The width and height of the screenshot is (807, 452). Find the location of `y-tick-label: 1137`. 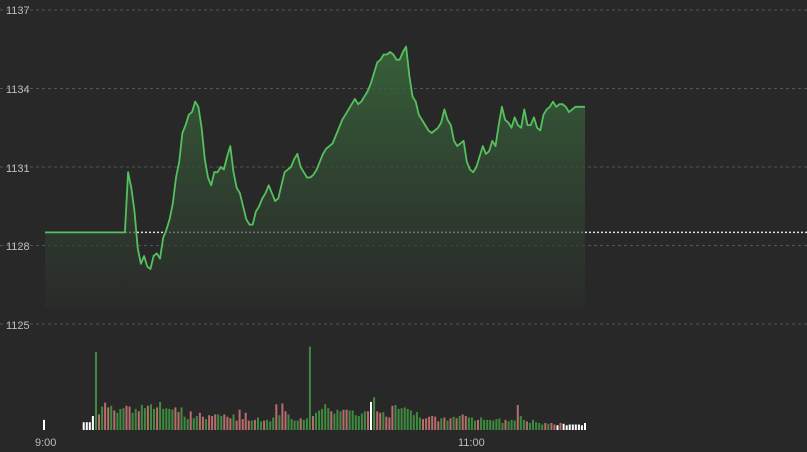

y-tick-label: 1137 is located at coordinates (18, 11).